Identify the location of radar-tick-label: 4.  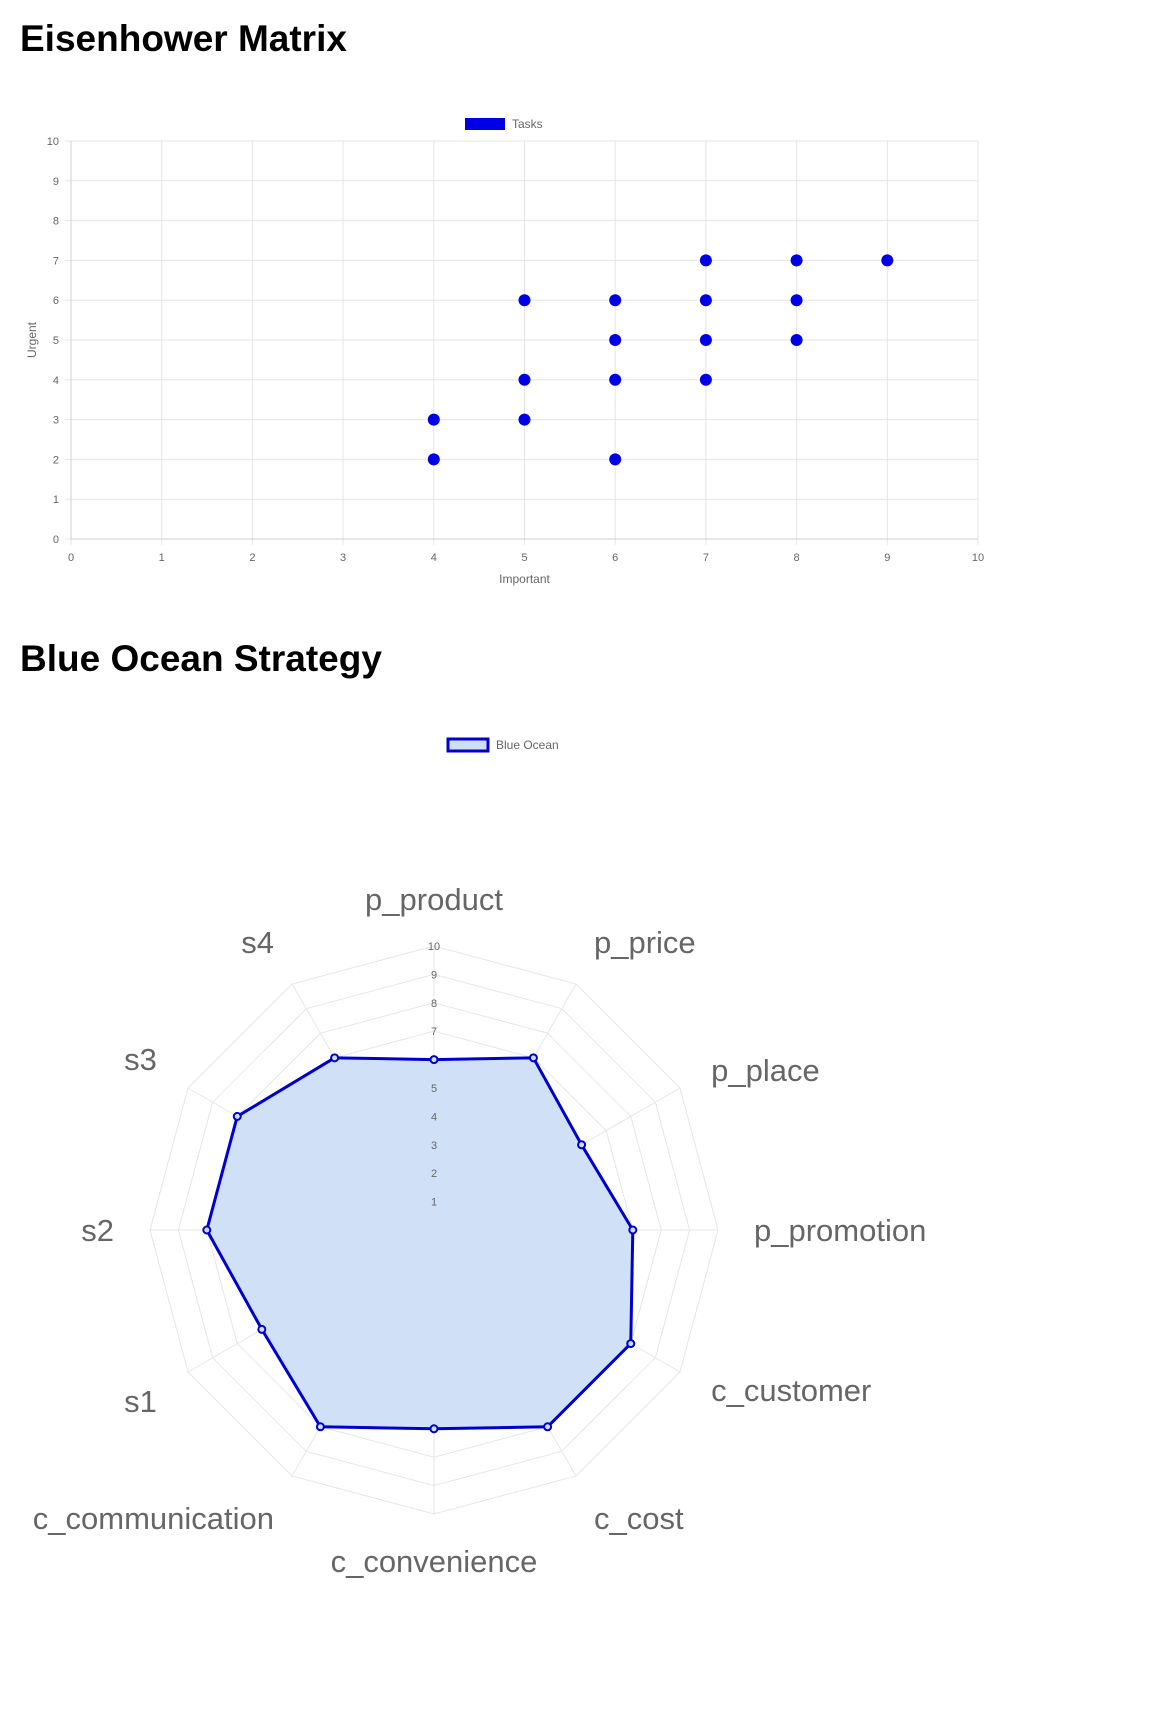
(434, 1117).